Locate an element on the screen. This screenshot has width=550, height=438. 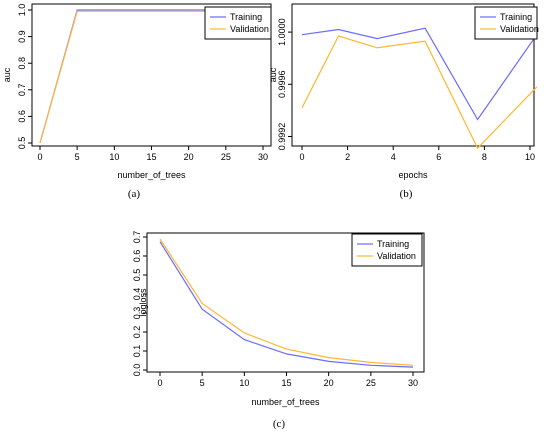
y-tick-label: 0.0 is located at coordinates (137, 370).